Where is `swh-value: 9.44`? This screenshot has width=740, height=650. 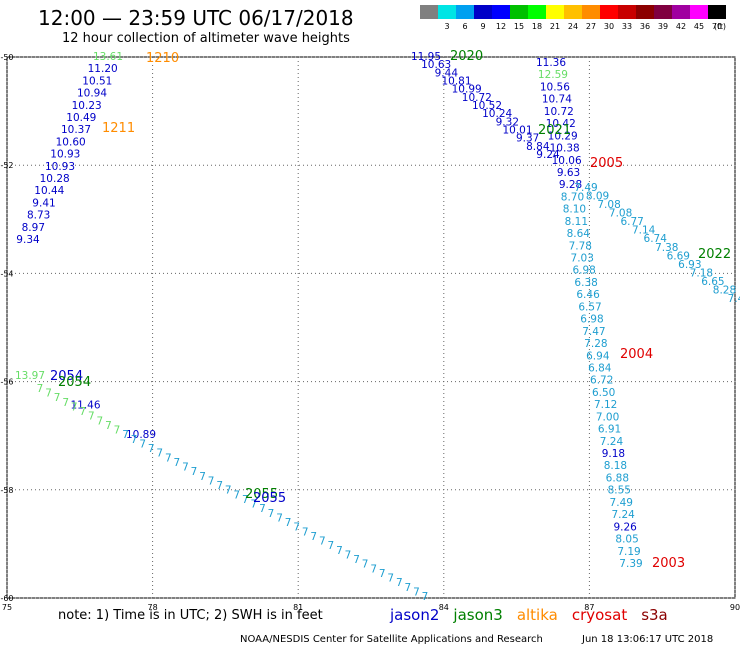
swh-value: 9.44 is located at coordinates (447, 73).